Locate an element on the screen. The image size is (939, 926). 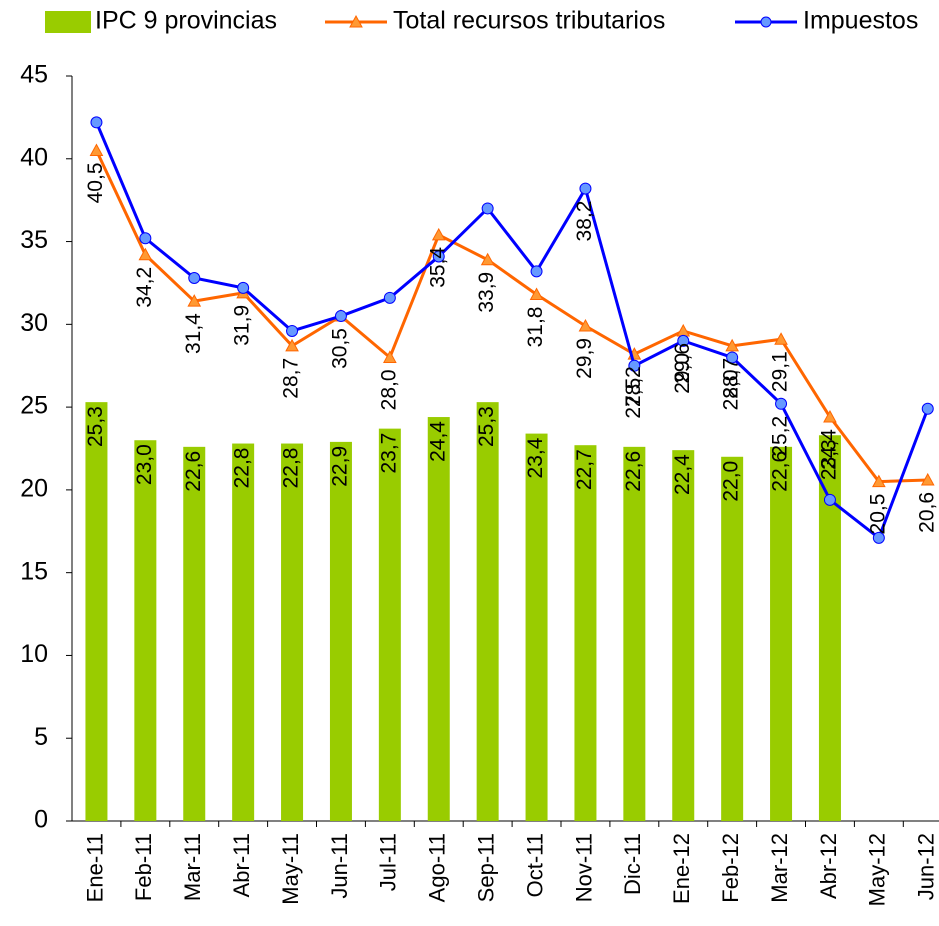
value-label: 33,9 is located at coordinates (486, 292).